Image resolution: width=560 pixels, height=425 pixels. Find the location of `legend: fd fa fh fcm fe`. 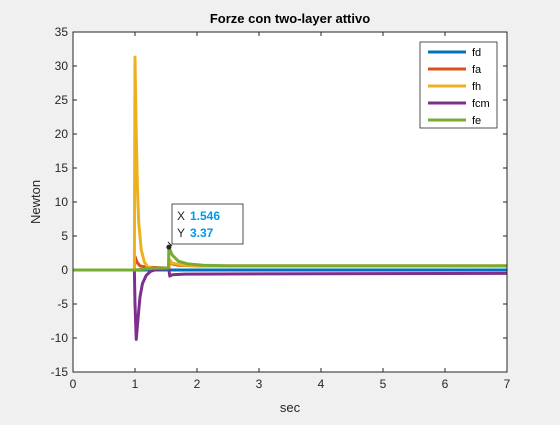

legend: fd fa fh fcm fe is located at coordinates (458, 85).